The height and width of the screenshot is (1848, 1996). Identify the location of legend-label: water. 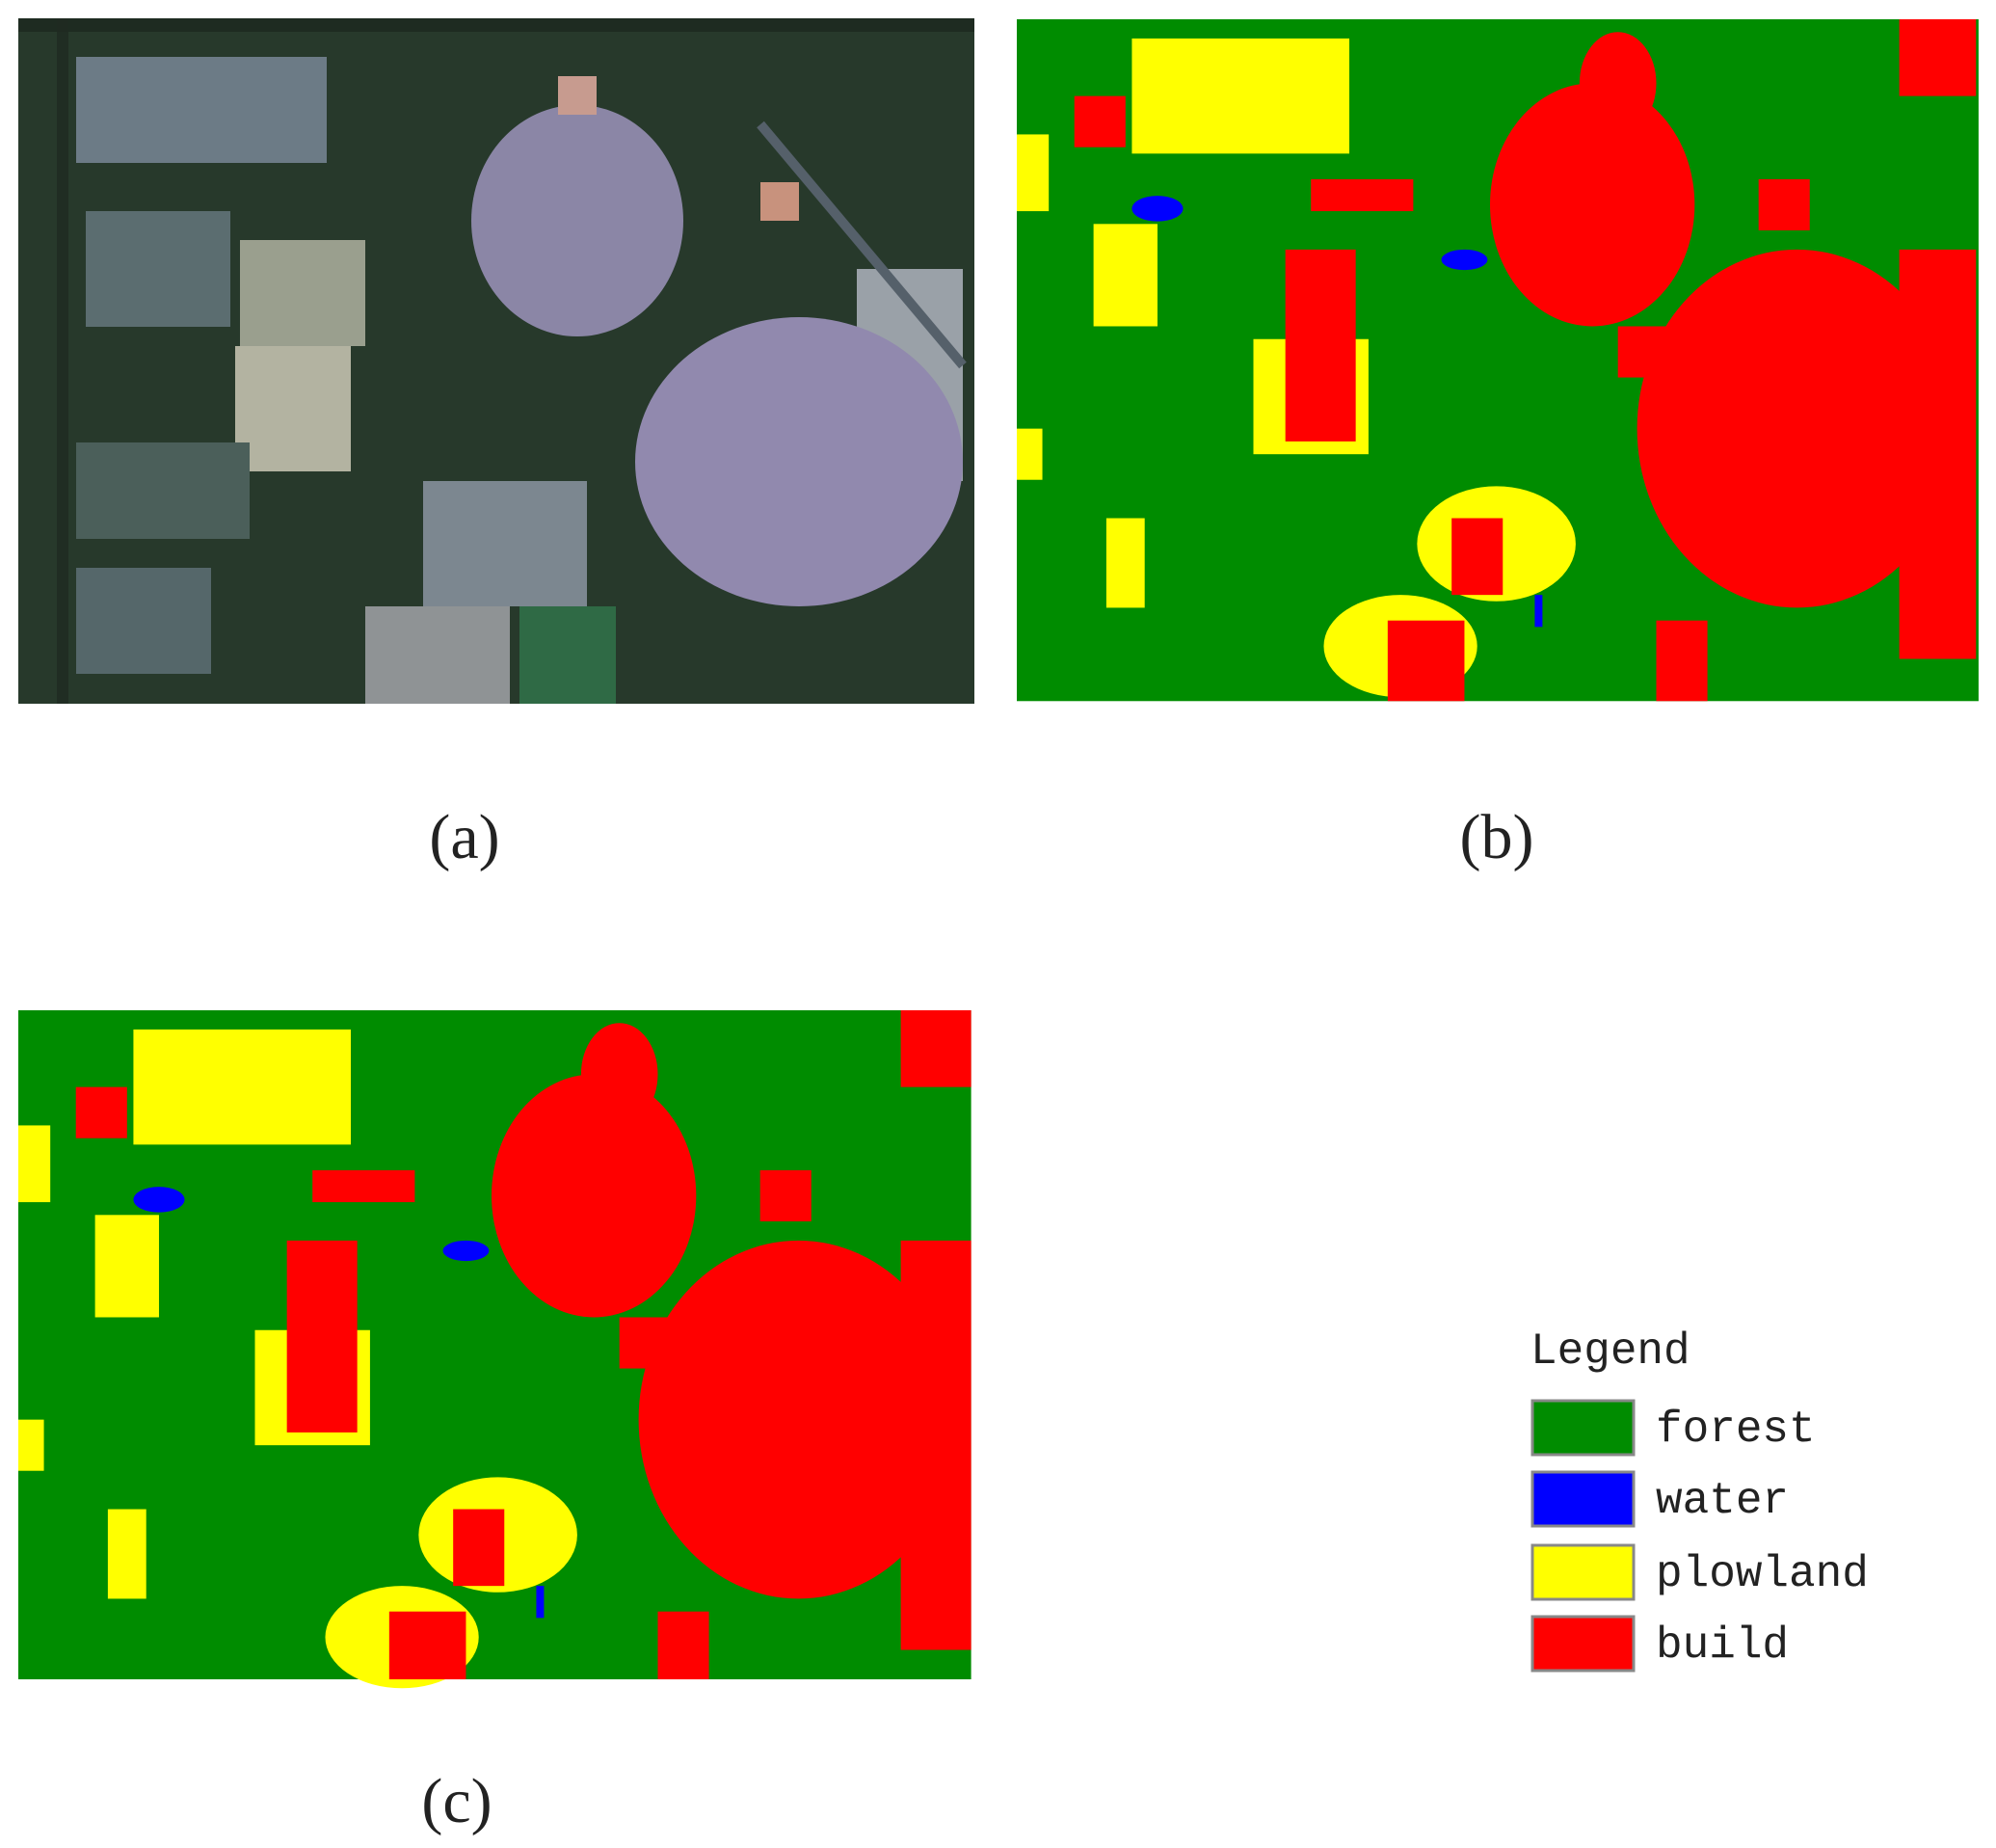
(1722, 1501).